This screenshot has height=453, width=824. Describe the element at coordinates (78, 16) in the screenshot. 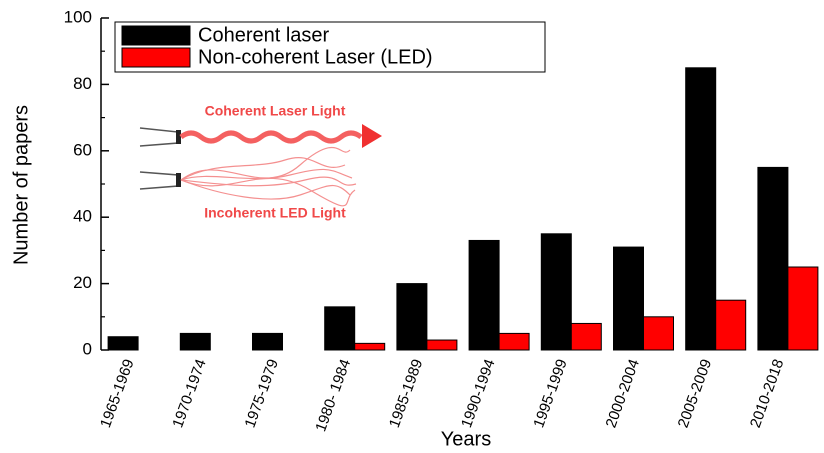

I see `y-tick-label: 100` at that location.